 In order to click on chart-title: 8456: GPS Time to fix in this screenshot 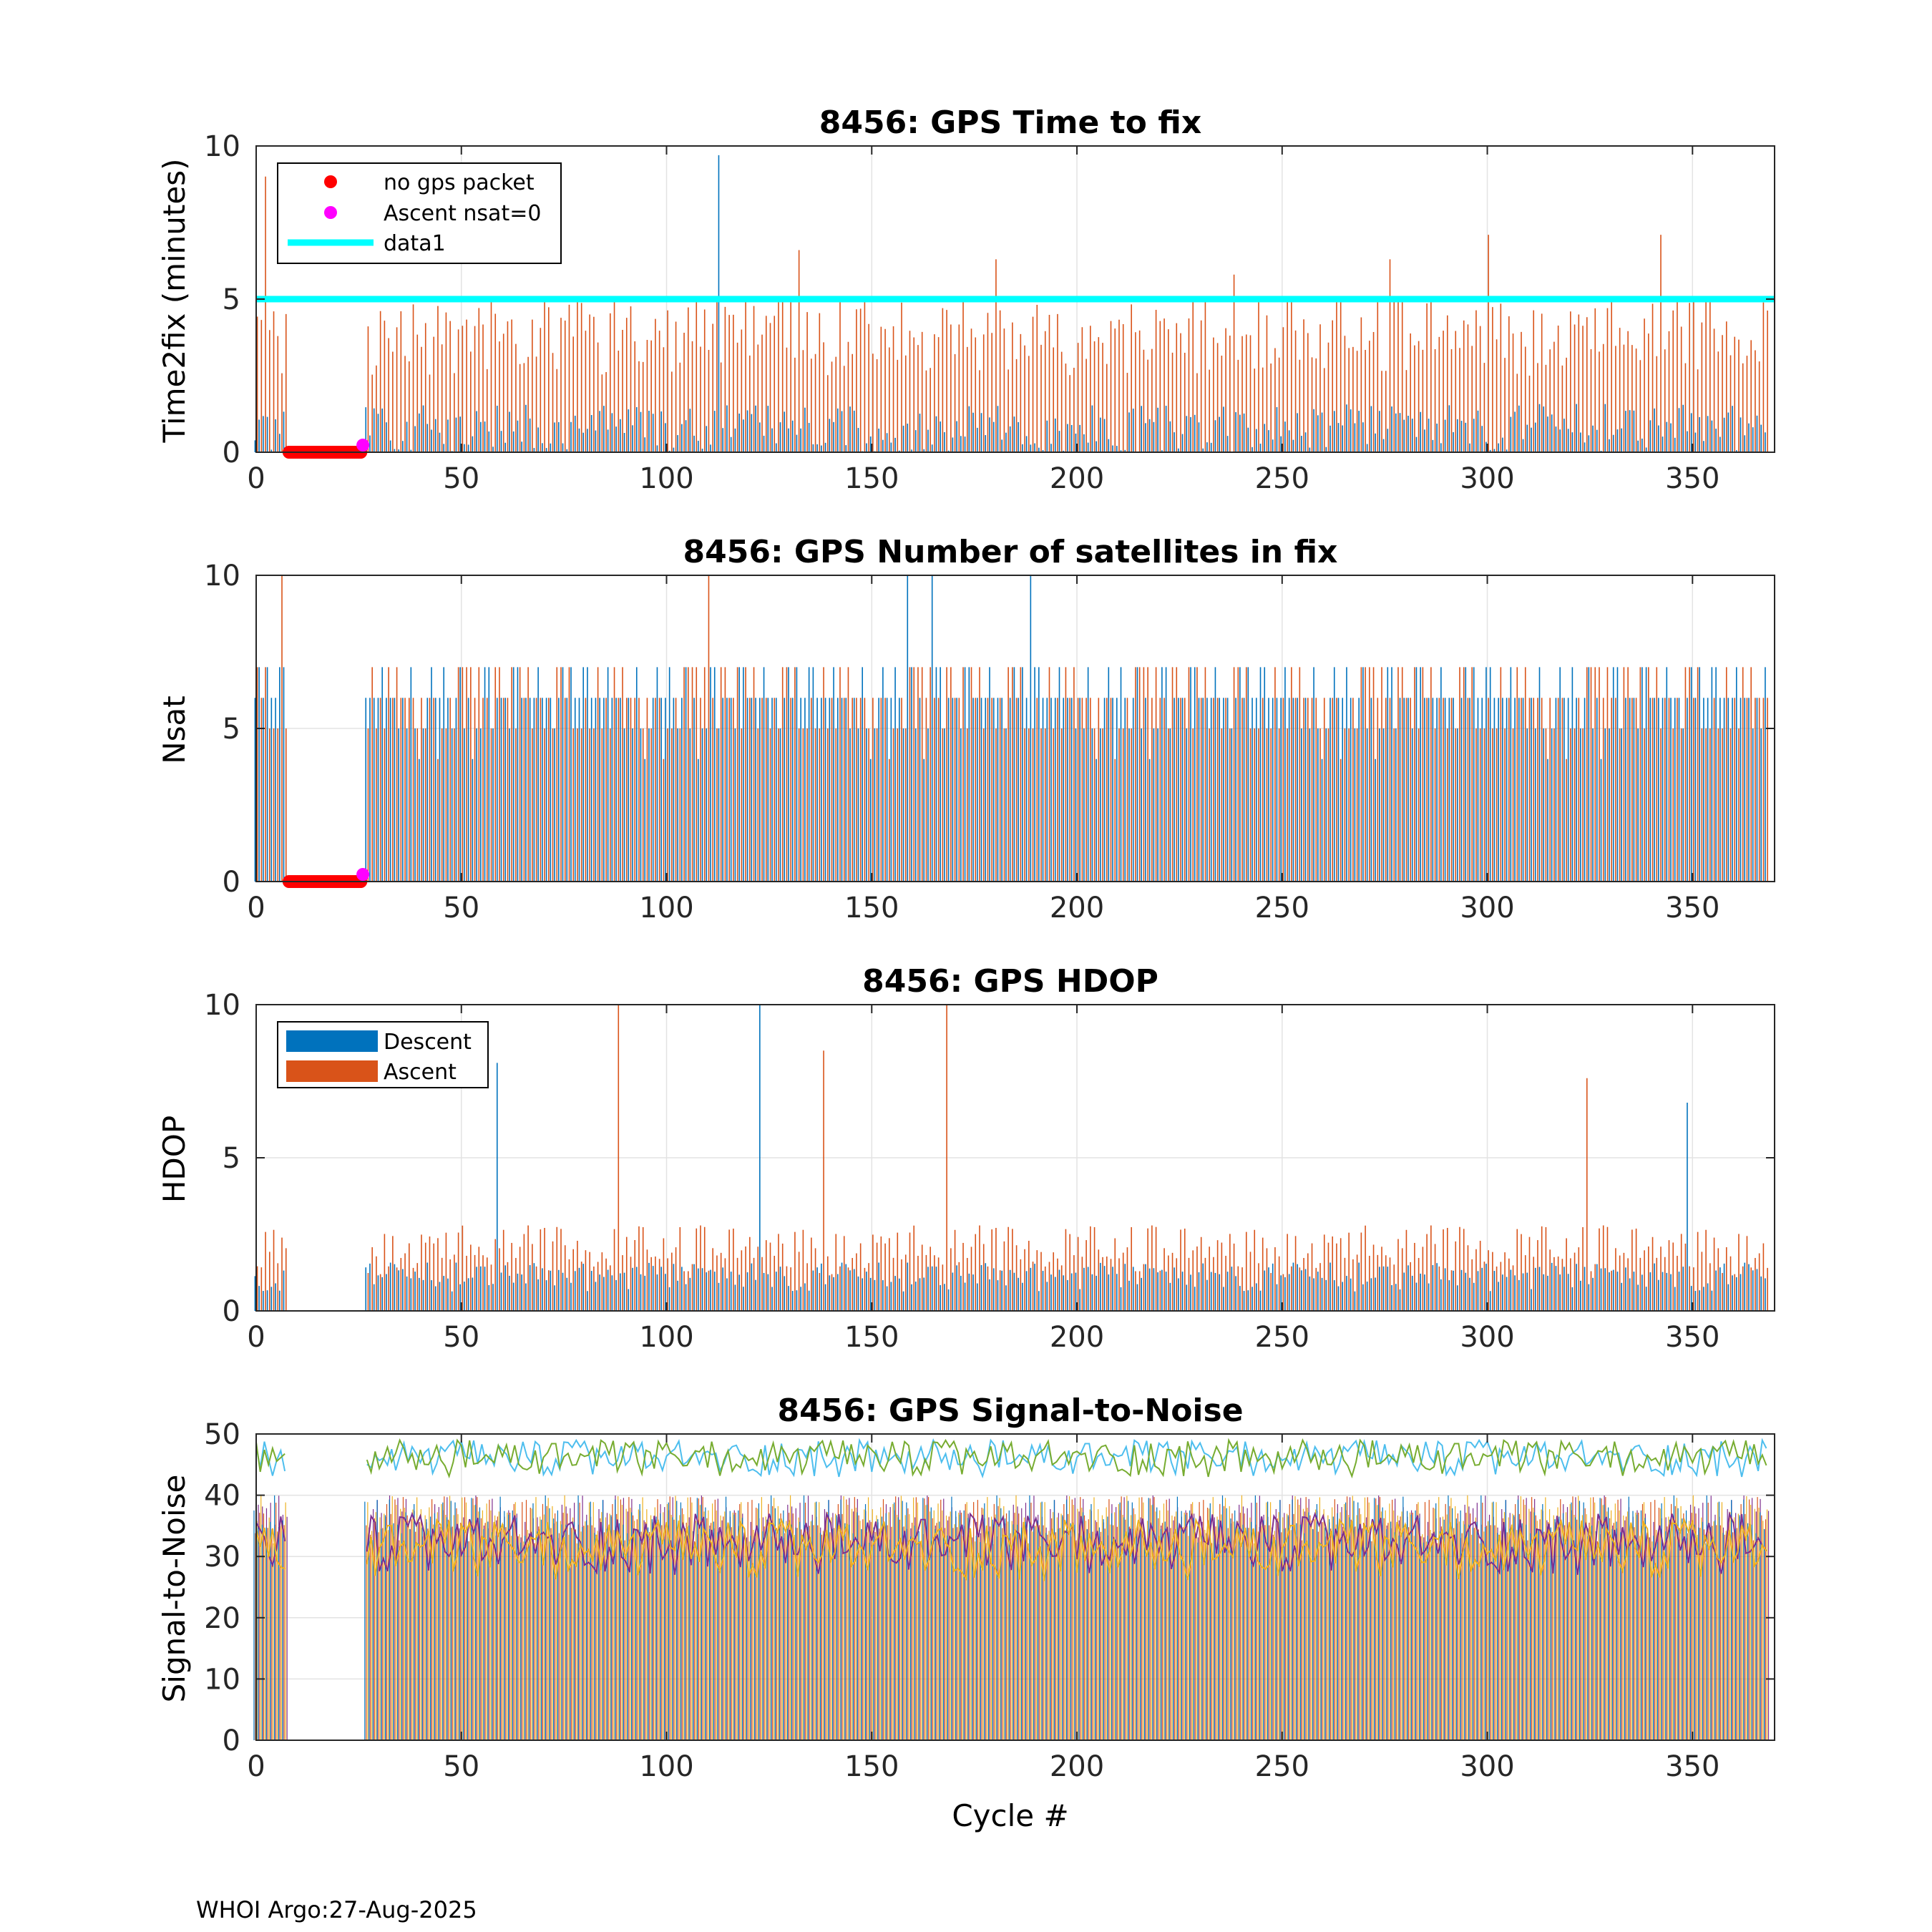, I will do `click(1010, 122)`.